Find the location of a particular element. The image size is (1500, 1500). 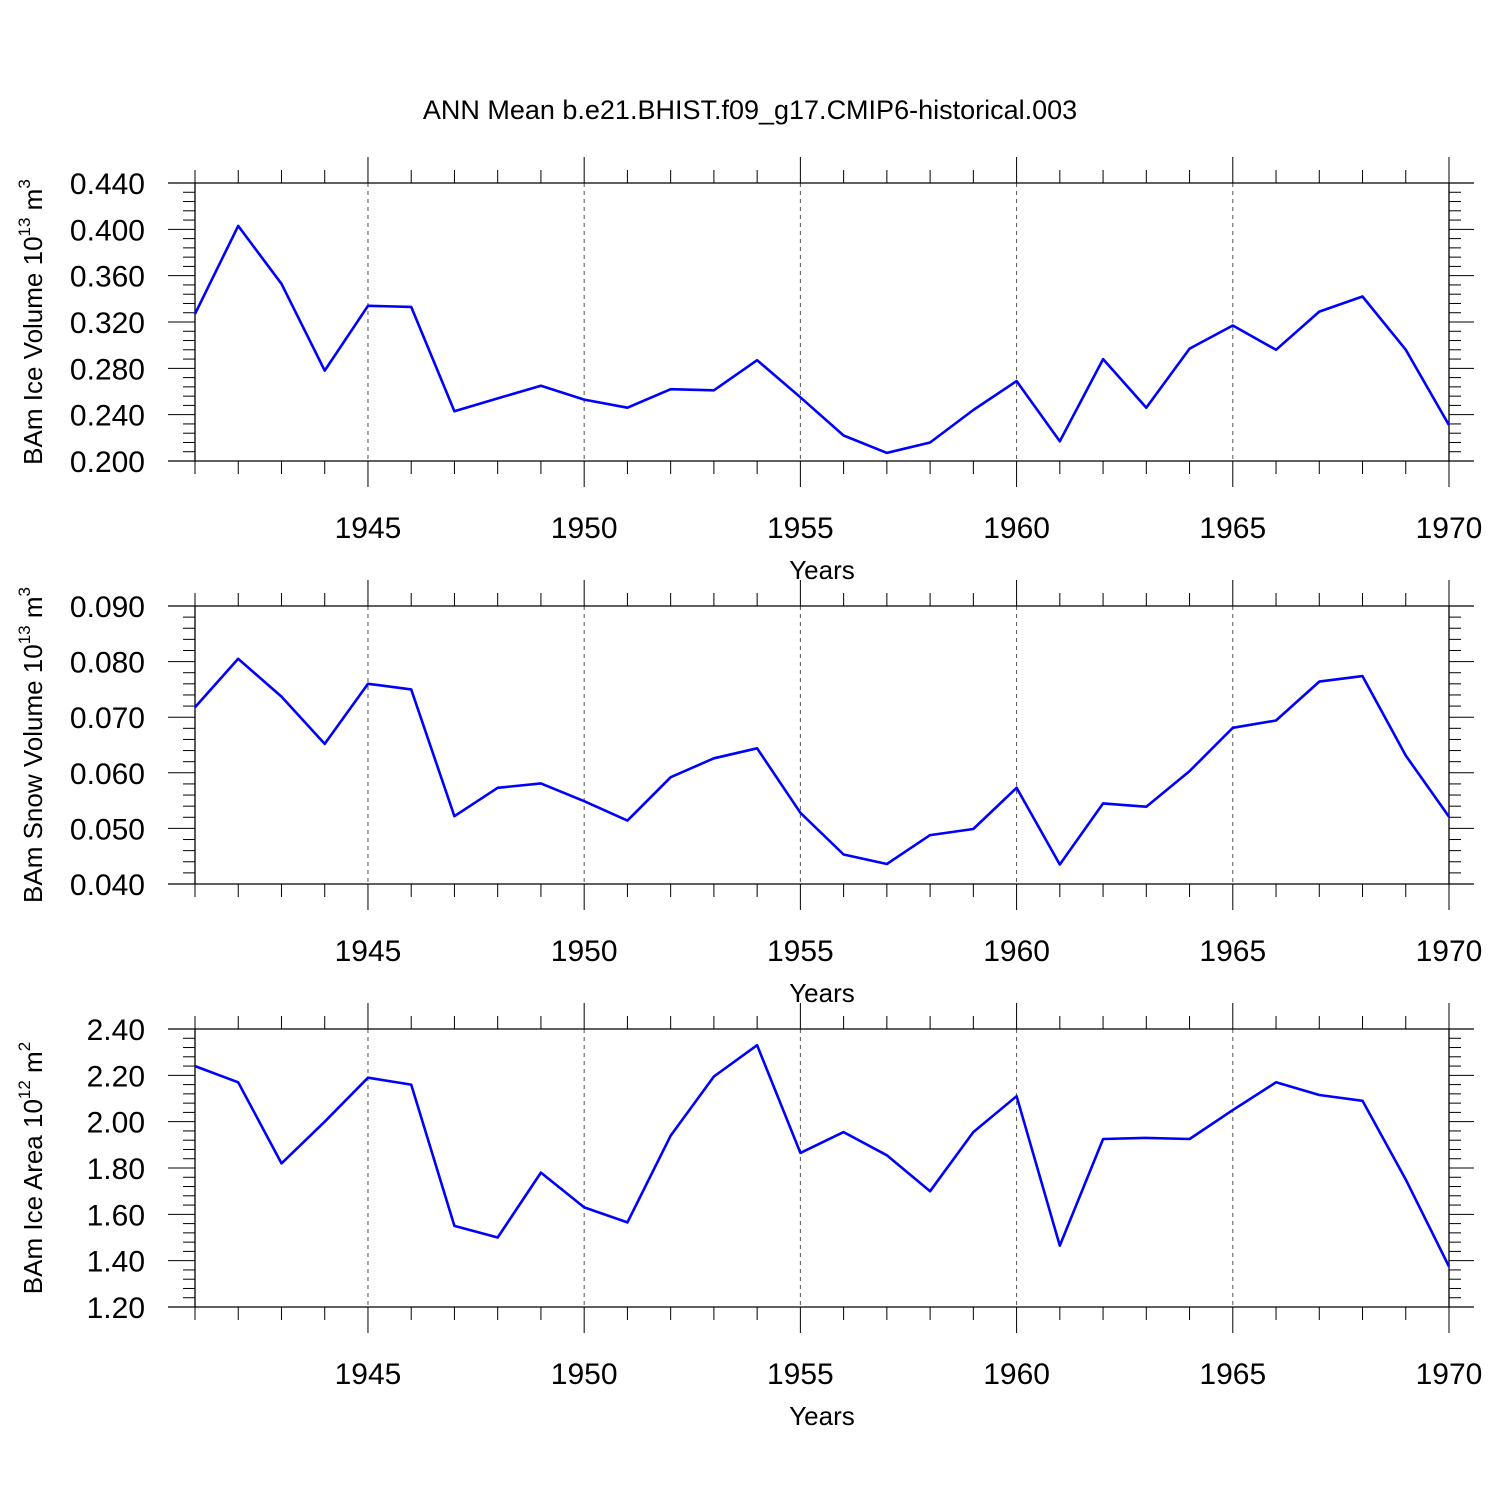

y-tick-label: 0.080 is located at coordinates (107, 663).